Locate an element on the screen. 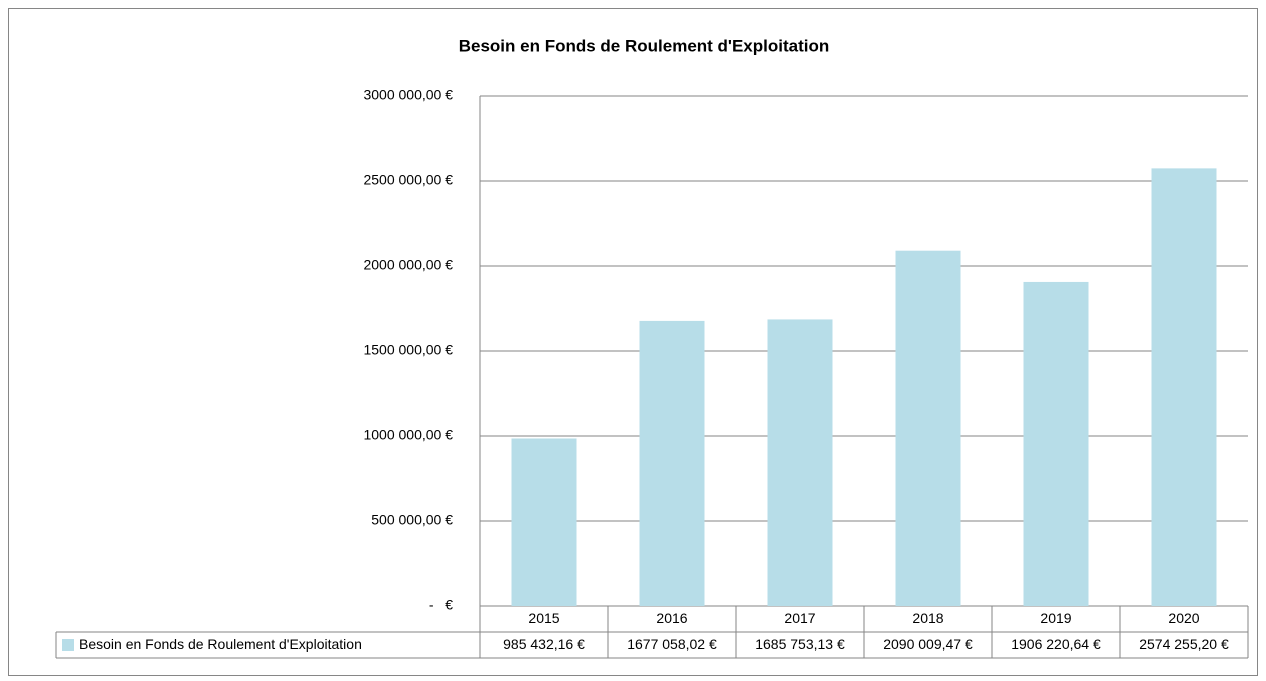 The width and height of the screenshot is (1266, 681). table-value: 985 432,16 € is located at coordinates (544, 644).